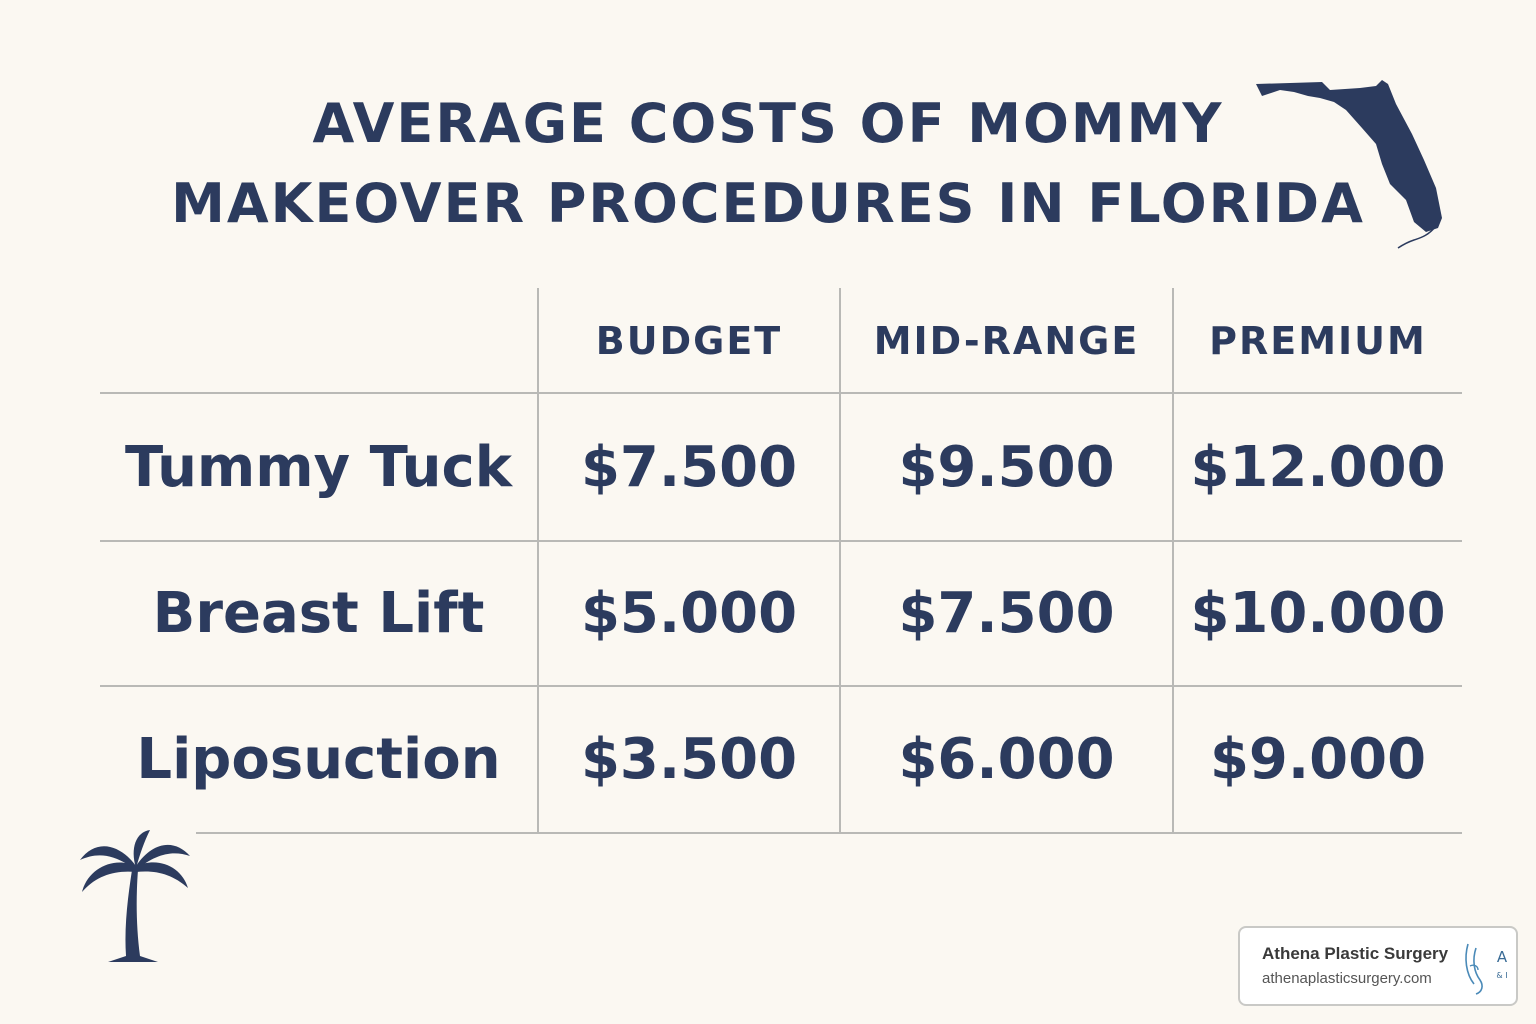 The height and width of the screenshot is (1024, 1536). I want to click on column-header-mid-range: MID-RANGE, so click(1006, 341).